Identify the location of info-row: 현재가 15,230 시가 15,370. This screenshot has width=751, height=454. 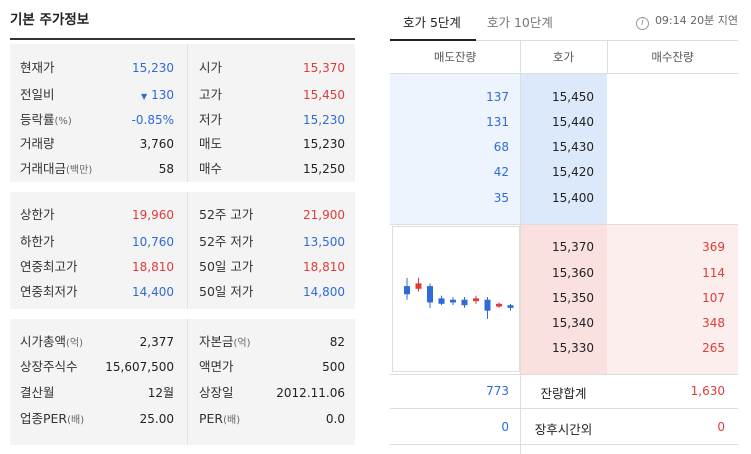
(182, 68).